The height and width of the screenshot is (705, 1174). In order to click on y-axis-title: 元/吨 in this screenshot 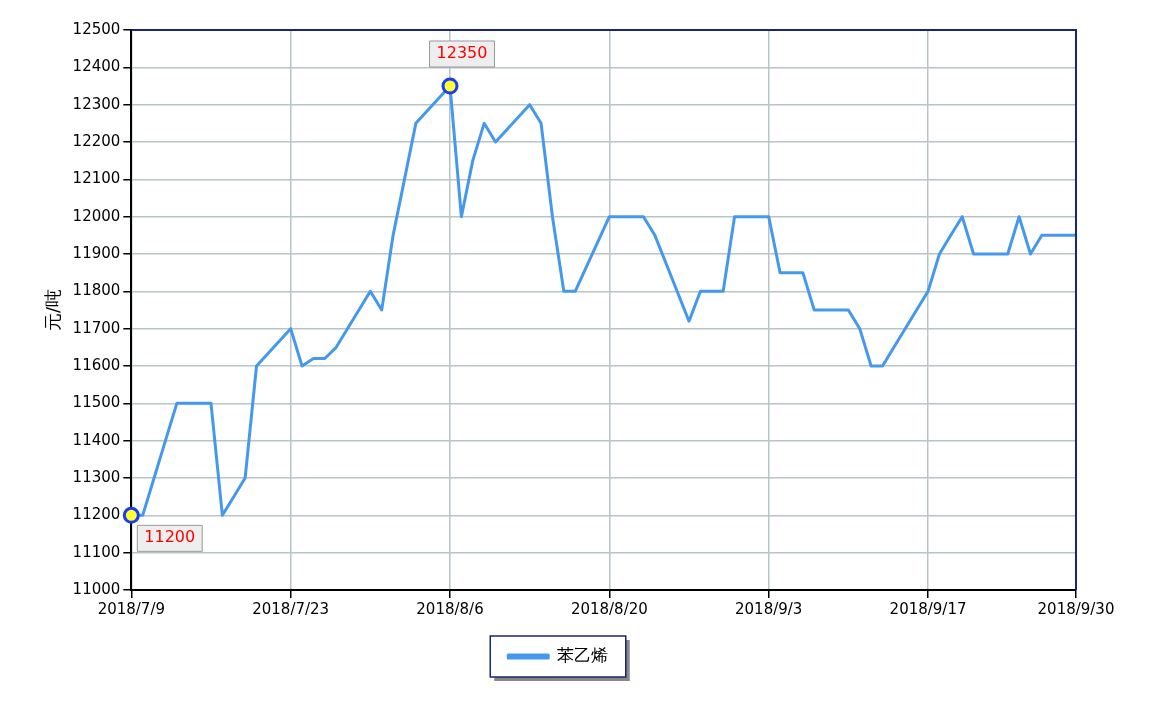, I will do `click(53, 310)`.